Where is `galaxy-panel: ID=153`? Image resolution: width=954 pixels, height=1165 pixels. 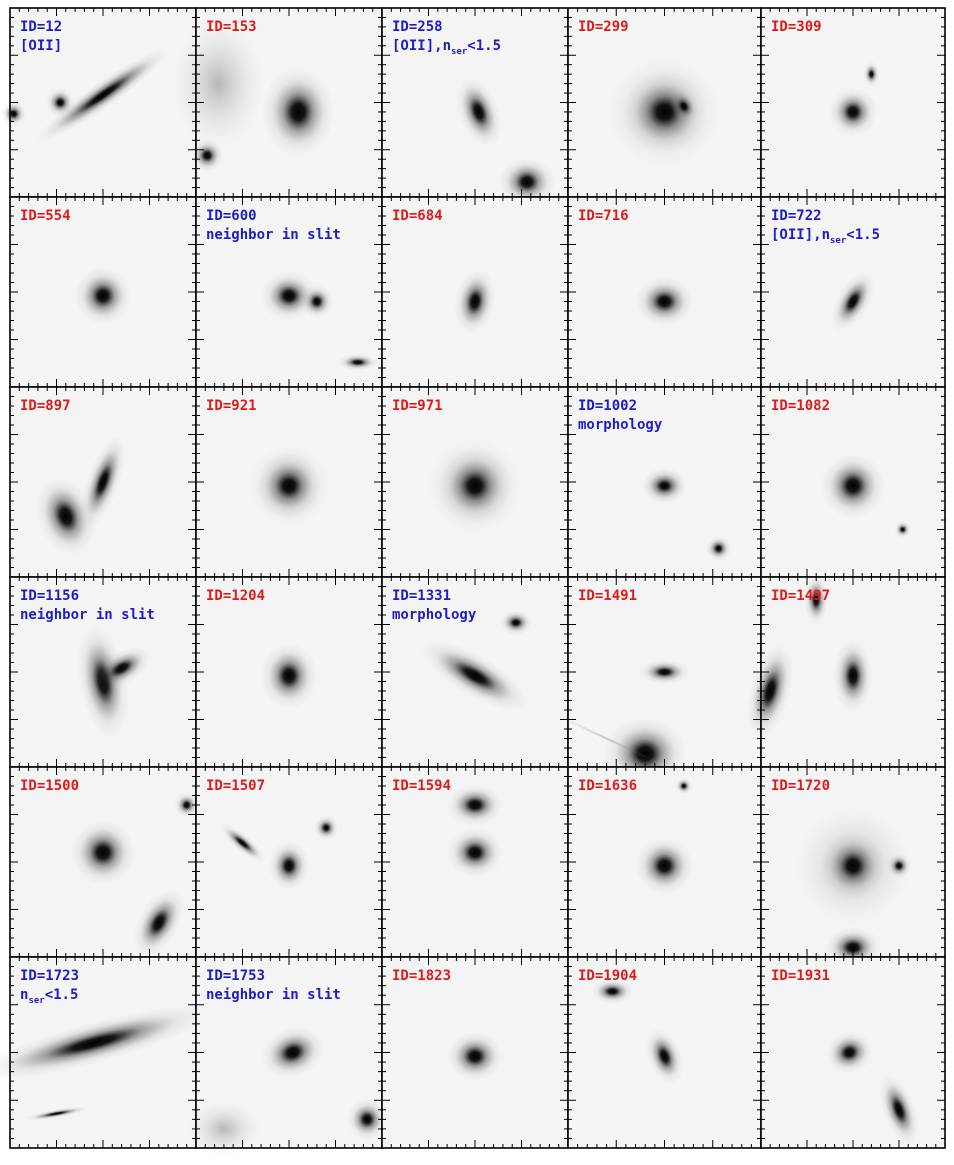 galaxy-panel: ID=153 is located at coordinates (277, 102).